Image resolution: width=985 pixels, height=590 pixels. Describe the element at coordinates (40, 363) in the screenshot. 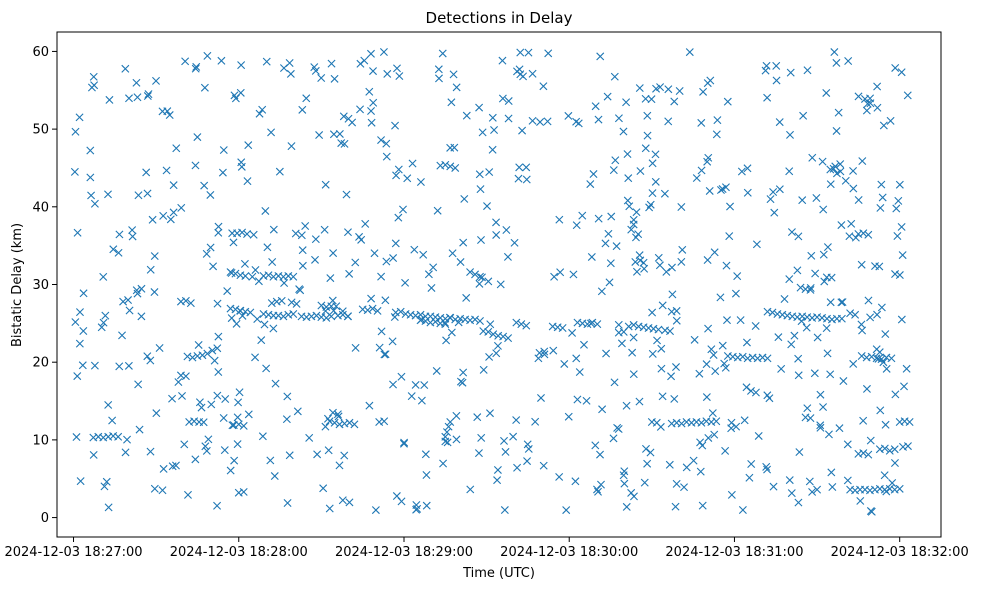

I see `y-tick-label: 20` at that location.